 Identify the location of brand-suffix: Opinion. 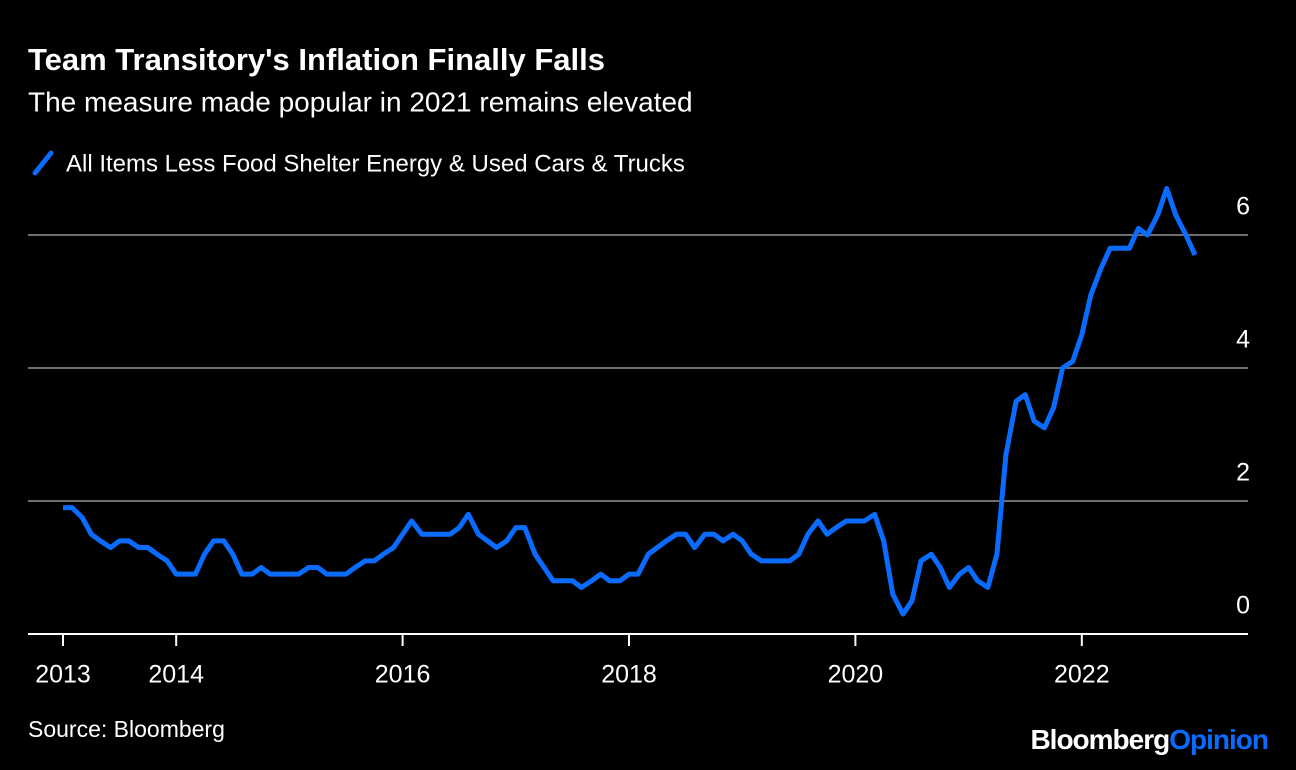
(1218, 739).